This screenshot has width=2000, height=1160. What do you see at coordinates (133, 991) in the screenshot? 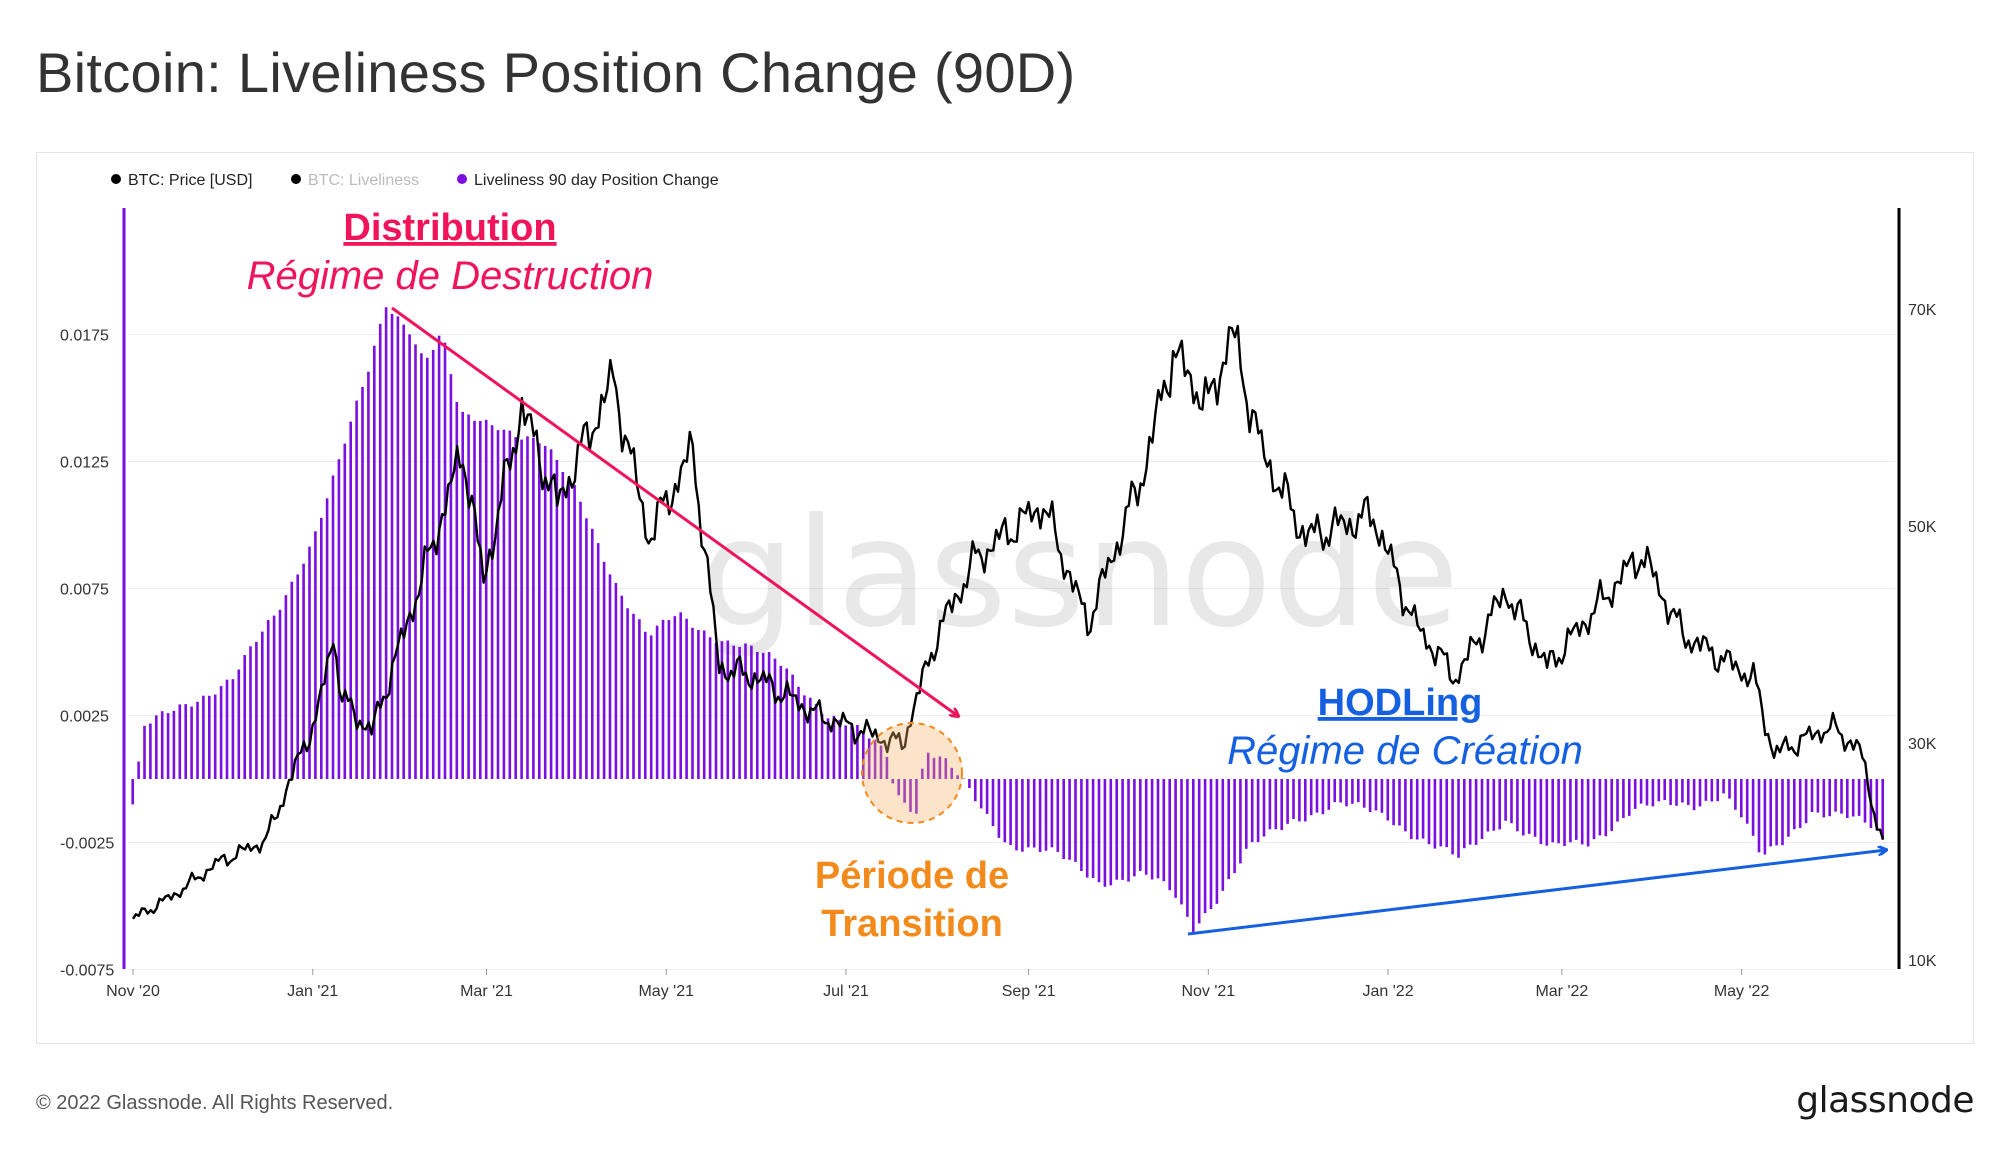
I see `x-tick-label: Nov '20` at bounding box center [133, 991].